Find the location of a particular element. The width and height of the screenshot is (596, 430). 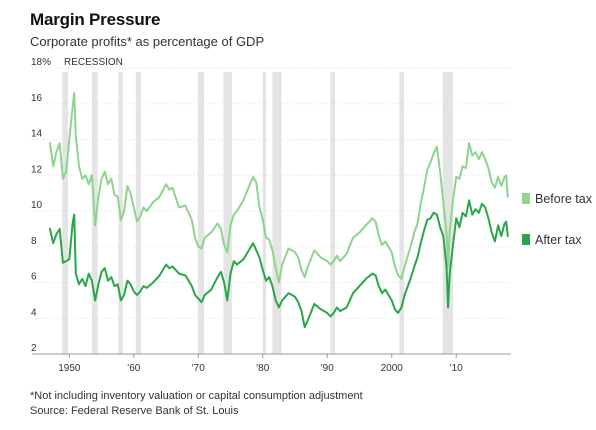

y-axis-ticks: 2 4 6 8 10 12 14 16 18% is located at coordinates (41, 205).